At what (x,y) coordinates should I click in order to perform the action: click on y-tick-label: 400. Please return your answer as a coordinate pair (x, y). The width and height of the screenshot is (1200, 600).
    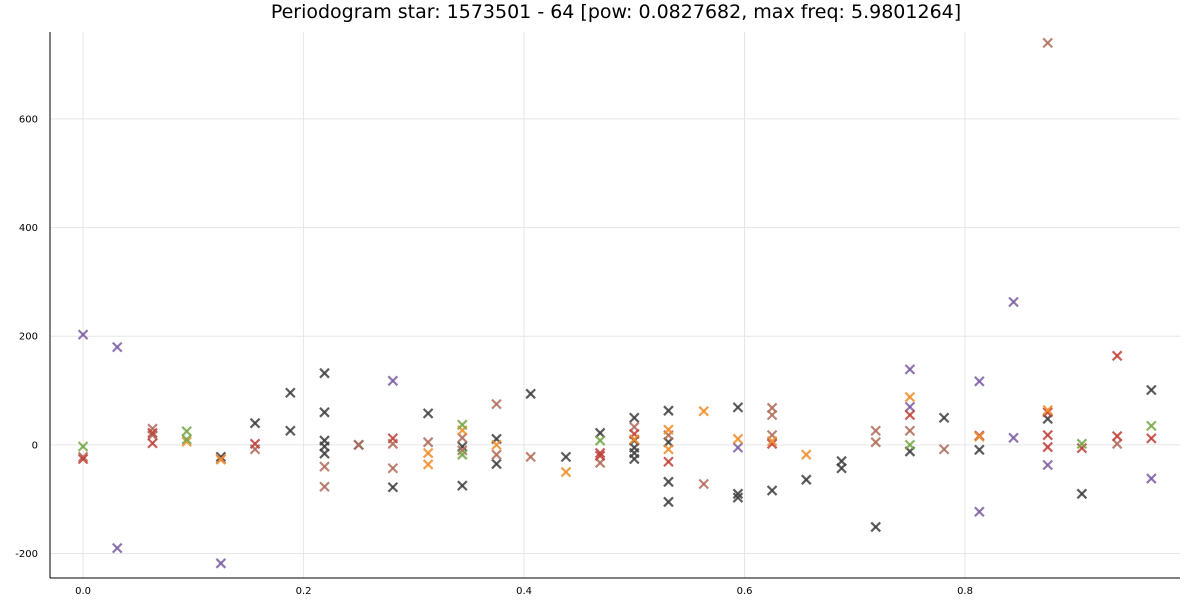
    Looking at the image, I should click on (28, 228).